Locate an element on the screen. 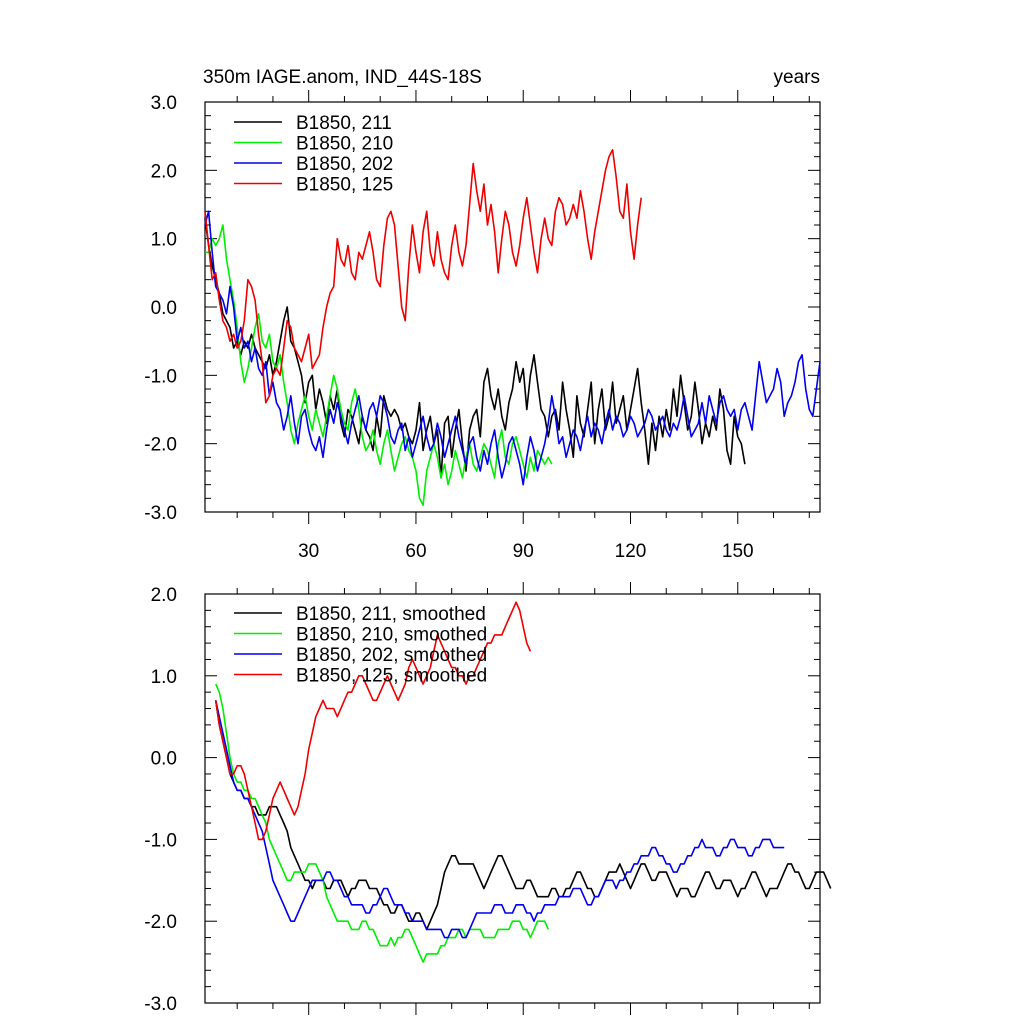 The height and width of the screenshot is (1029, 1024). x-tick-label: 120 is located at coordinates (631, 551).